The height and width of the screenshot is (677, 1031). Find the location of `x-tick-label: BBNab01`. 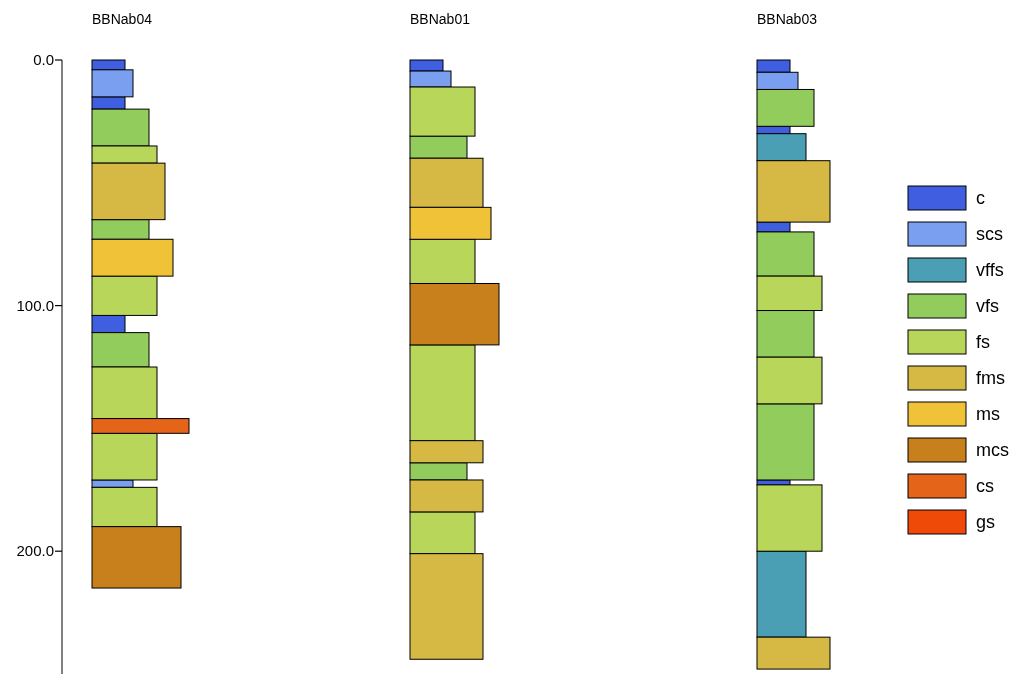

x-tick-label: BBNab01 is located at coordinates (440, 19).